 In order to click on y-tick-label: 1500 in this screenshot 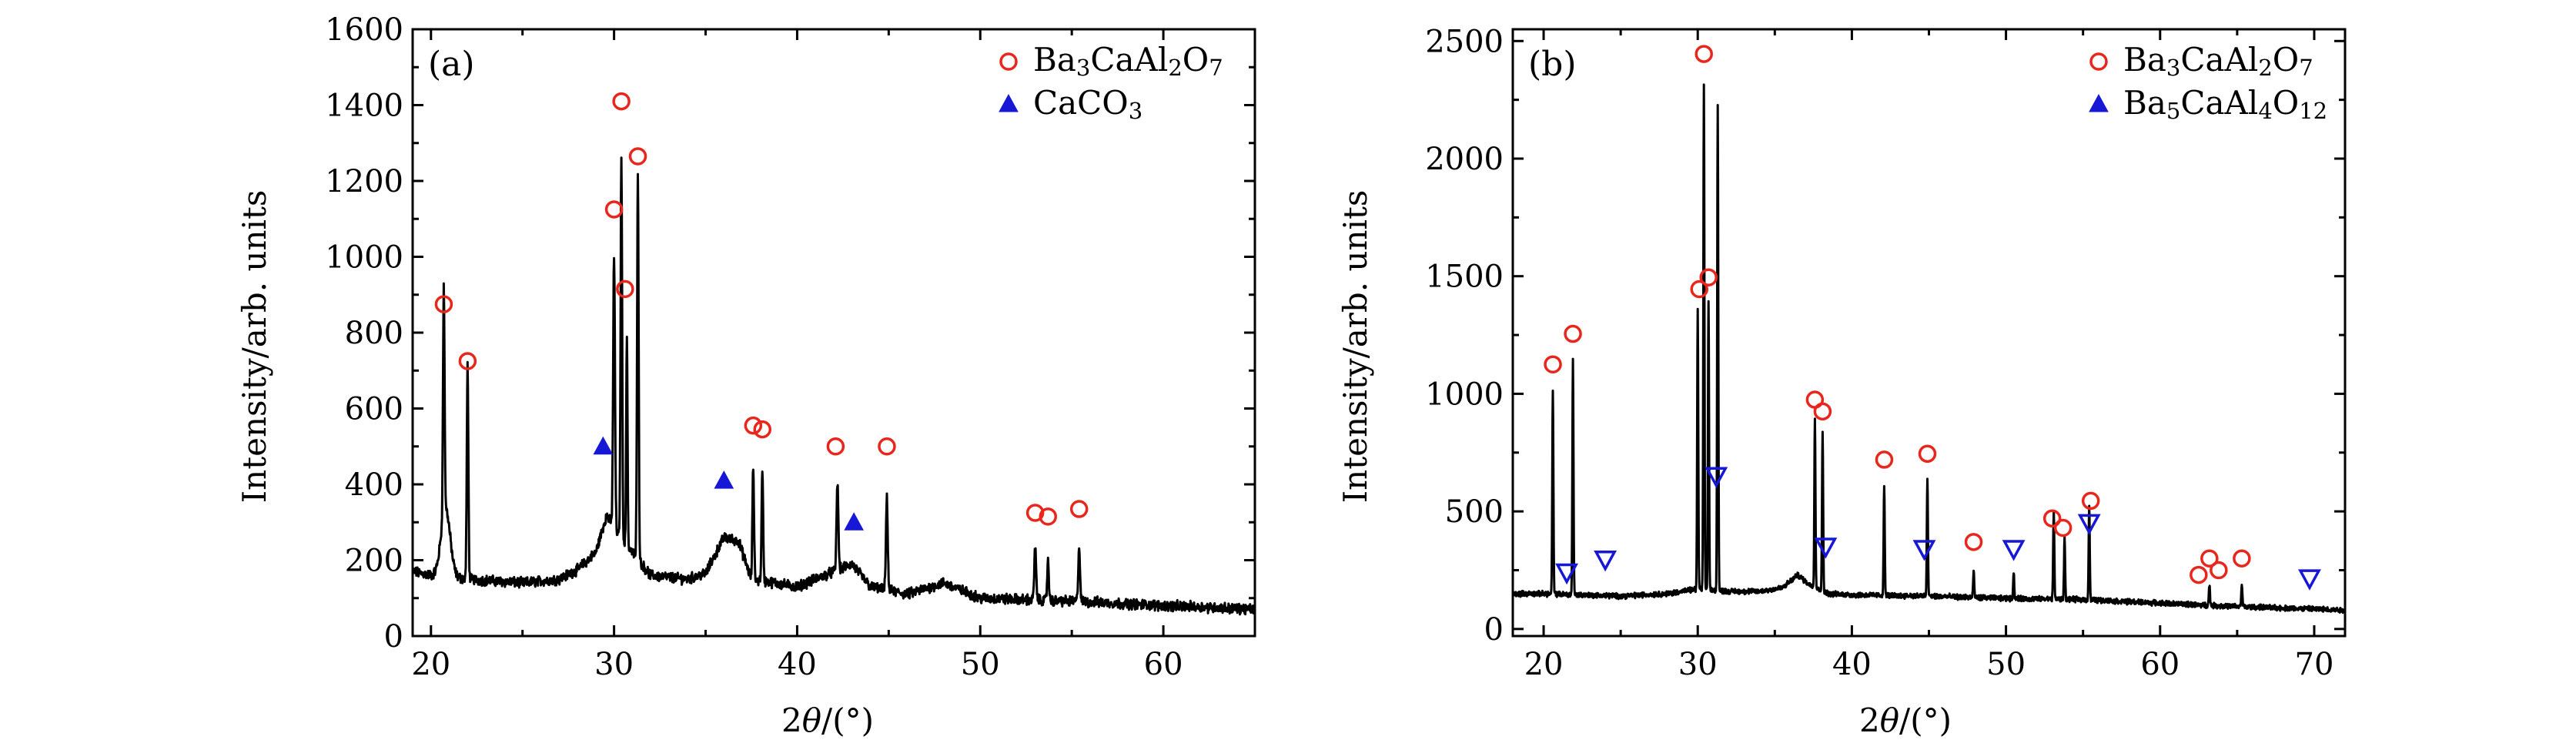, I will do `click(1465, 277)`.